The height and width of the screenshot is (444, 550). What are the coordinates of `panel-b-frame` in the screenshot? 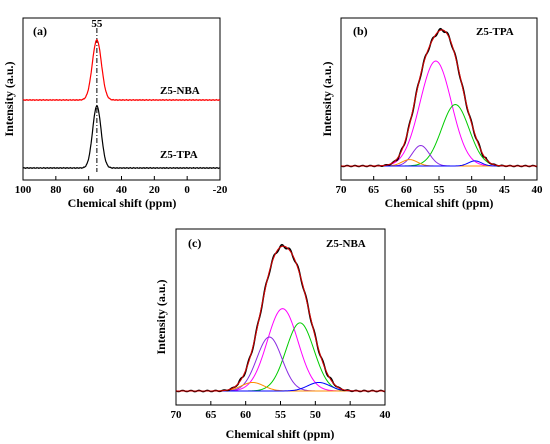 It's located at (439, 99).